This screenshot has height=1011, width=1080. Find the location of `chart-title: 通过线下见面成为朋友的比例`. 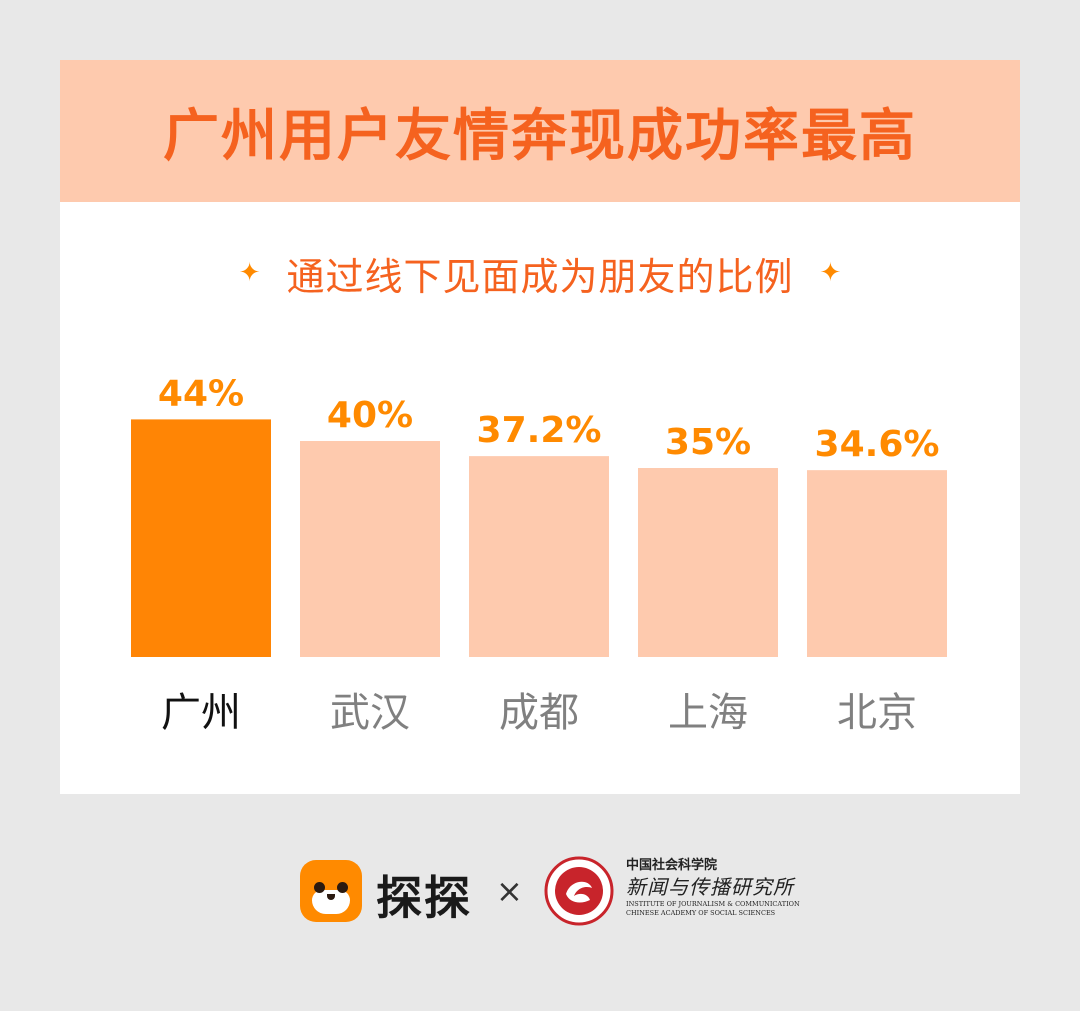

chart-title: 通过线下见面成为朋友的比例 is located at coordinates (540, 276).